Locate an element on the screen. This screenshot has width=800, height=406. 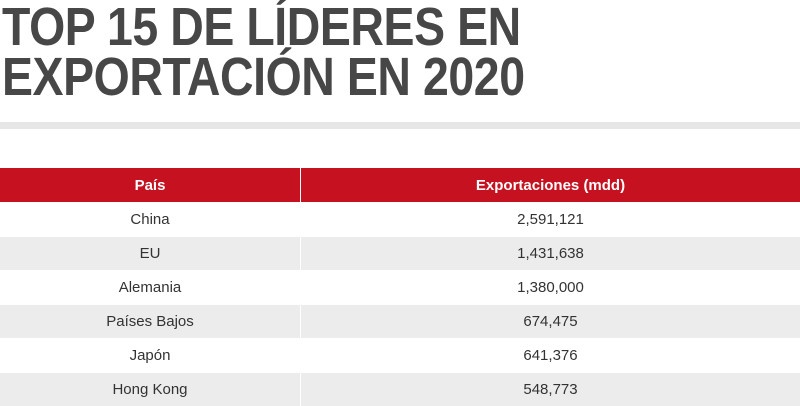
header-country: País is located at coordinates (150, 185).